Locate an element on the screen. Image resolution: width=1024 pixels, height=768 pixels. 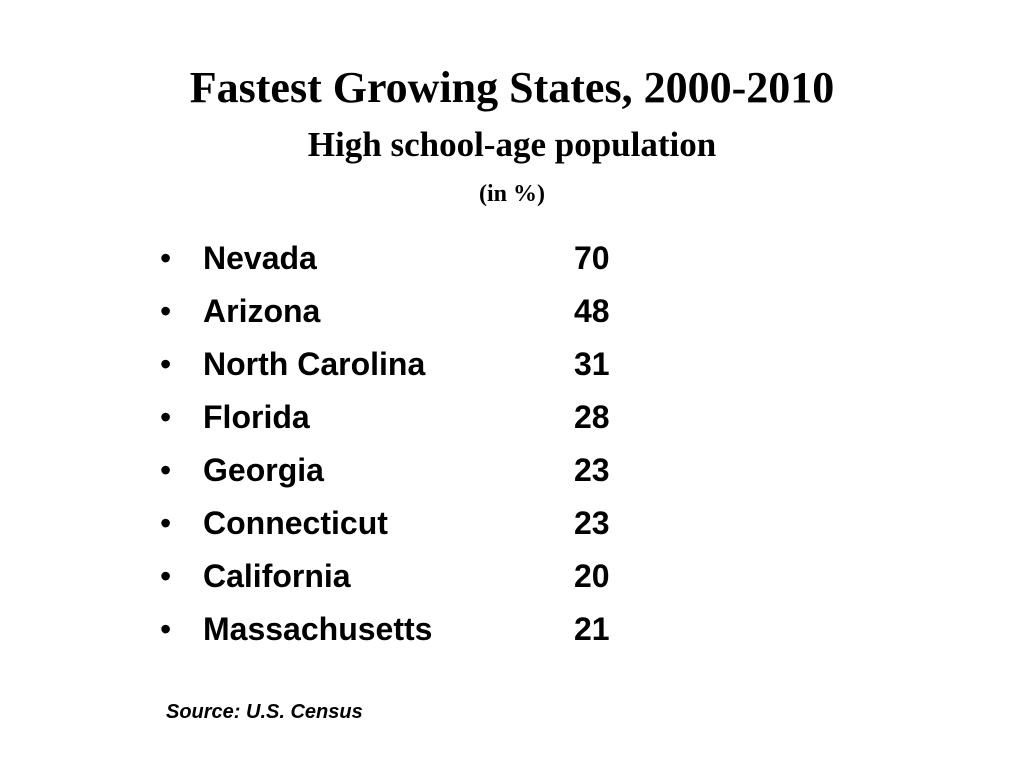
growth-value: 21 is located at coordinates (592, 629).